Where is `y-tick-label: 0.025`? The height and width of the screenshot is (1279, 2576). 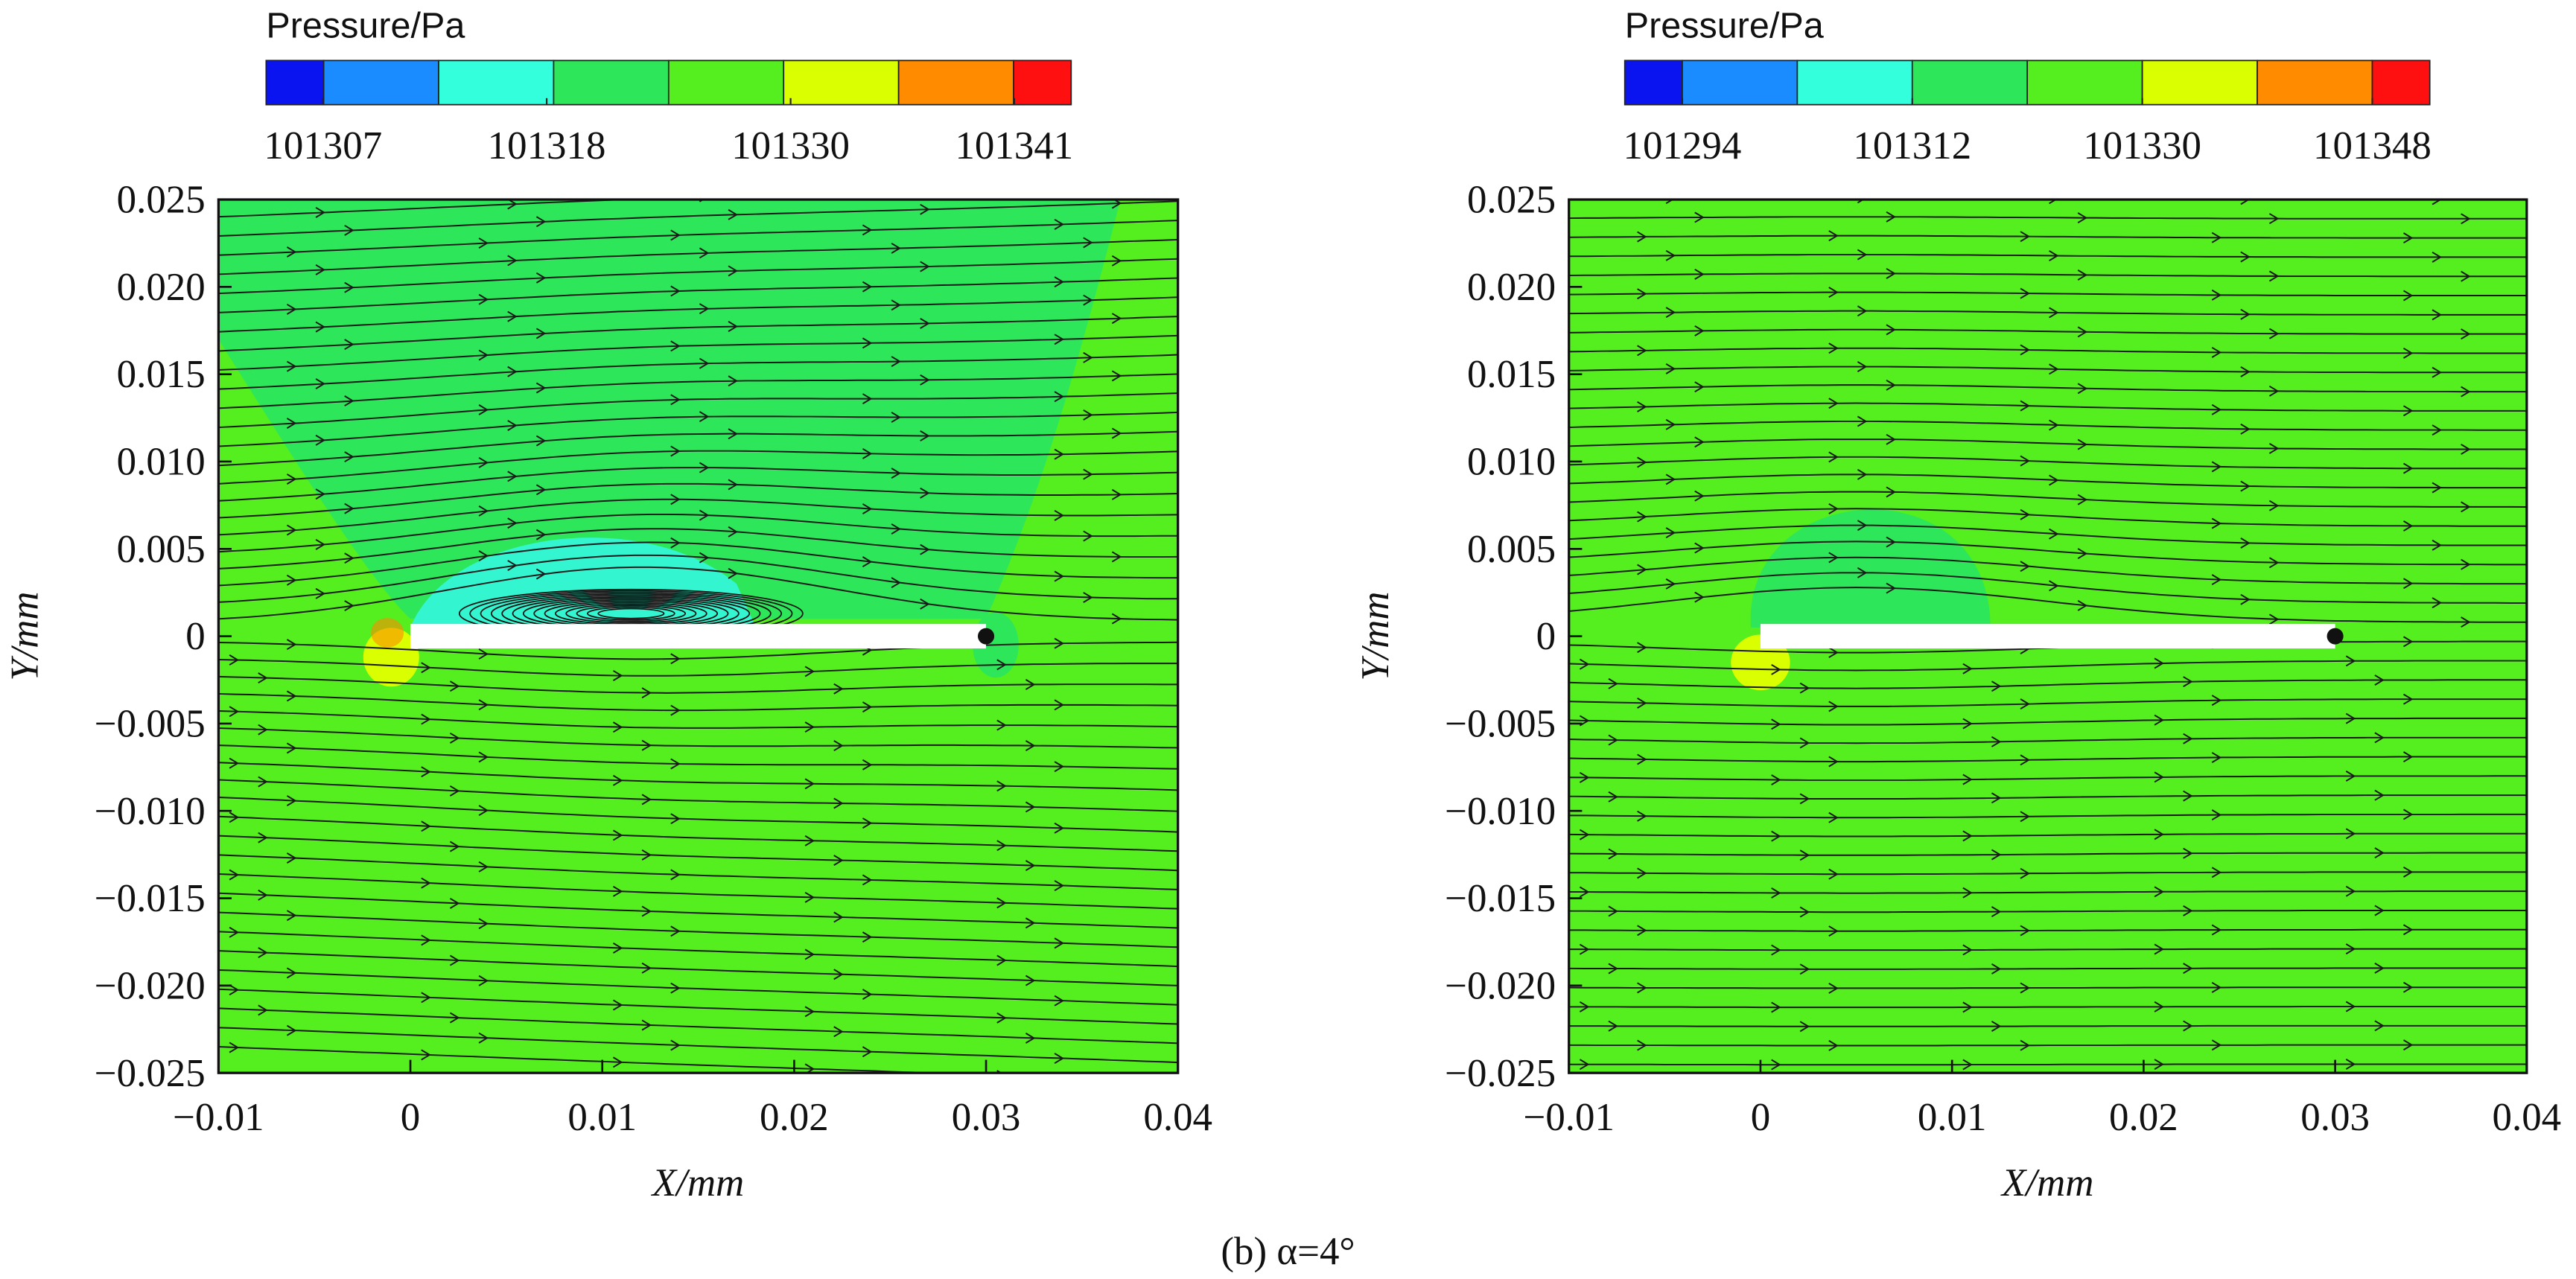 y-tick-label: 0.025 is located at coordinates (161, 200).